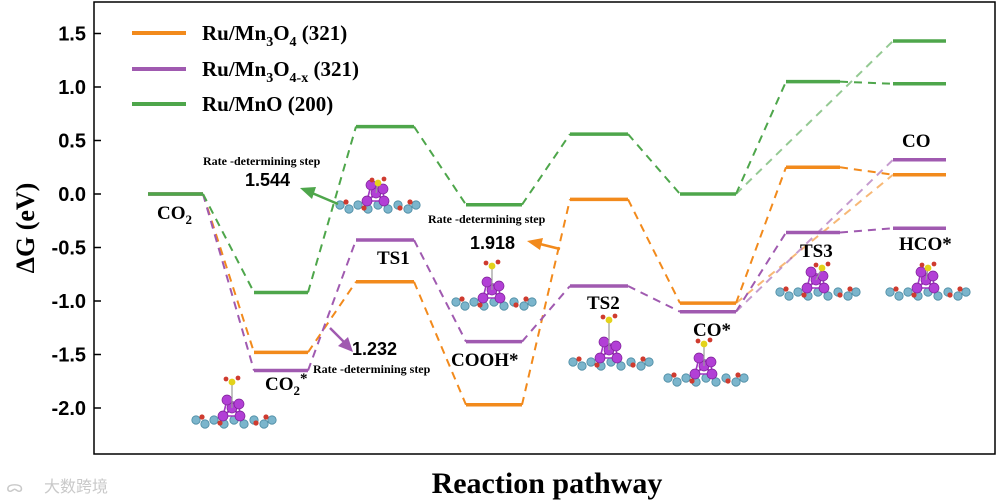  I want to click on rds3-text: Rate -determining step, so click(372, 369).